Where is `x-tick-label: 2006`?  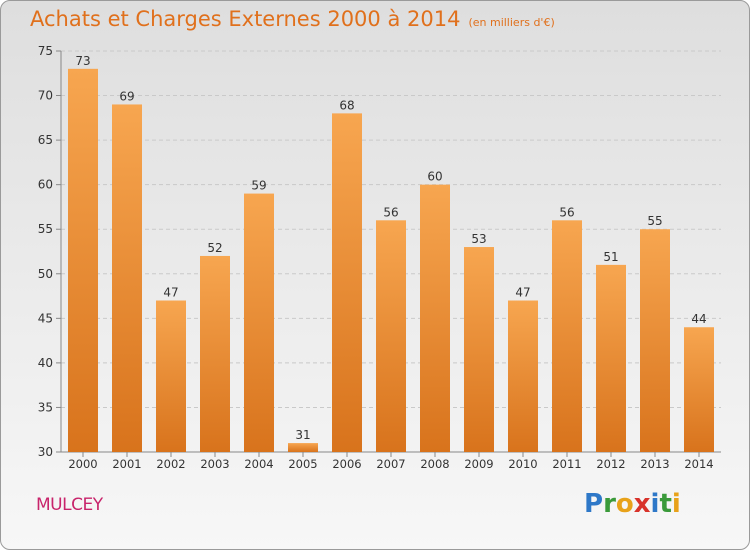
x-tick-label: 2006 is located at coordinates (346, 464).